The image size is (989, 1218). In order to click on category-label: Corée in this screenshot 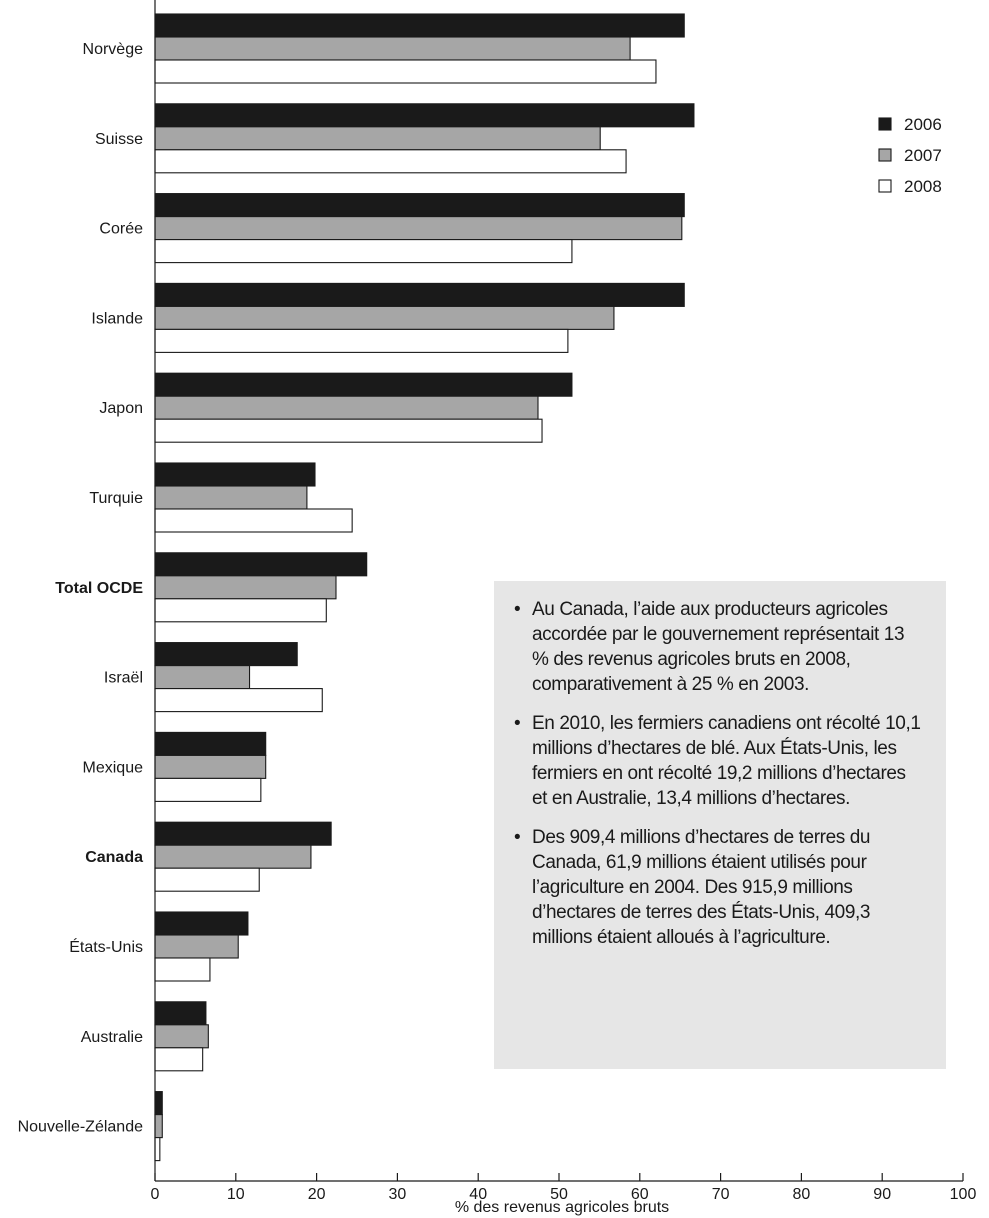, I will do `click(121, 229)`.